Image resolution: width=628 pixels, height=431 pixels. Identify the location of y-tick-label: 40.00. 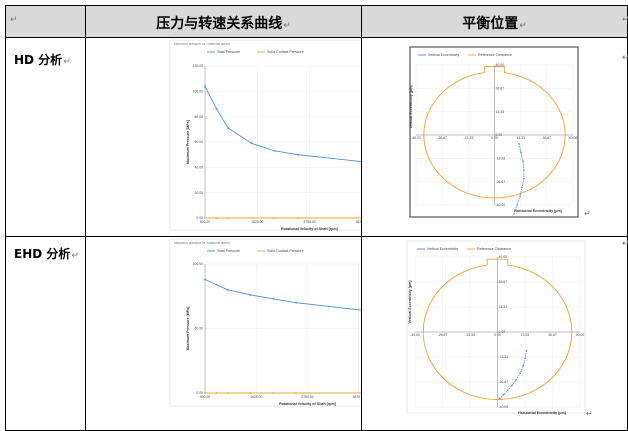
(500, 65).